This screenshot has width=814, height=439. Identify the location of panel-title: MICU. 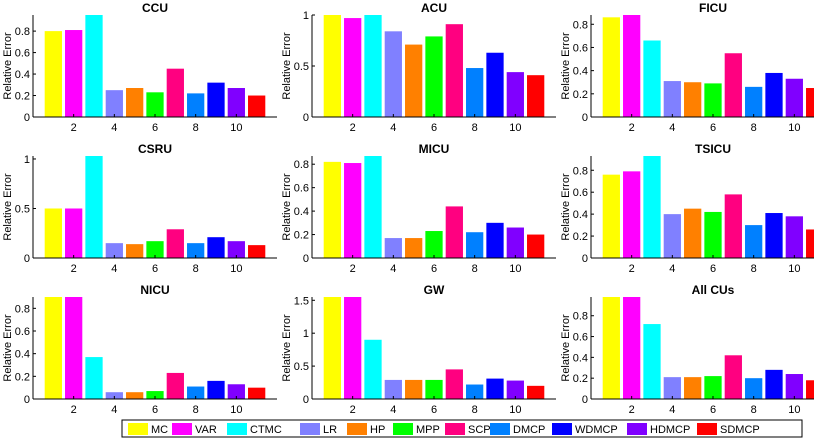
(434, 149).